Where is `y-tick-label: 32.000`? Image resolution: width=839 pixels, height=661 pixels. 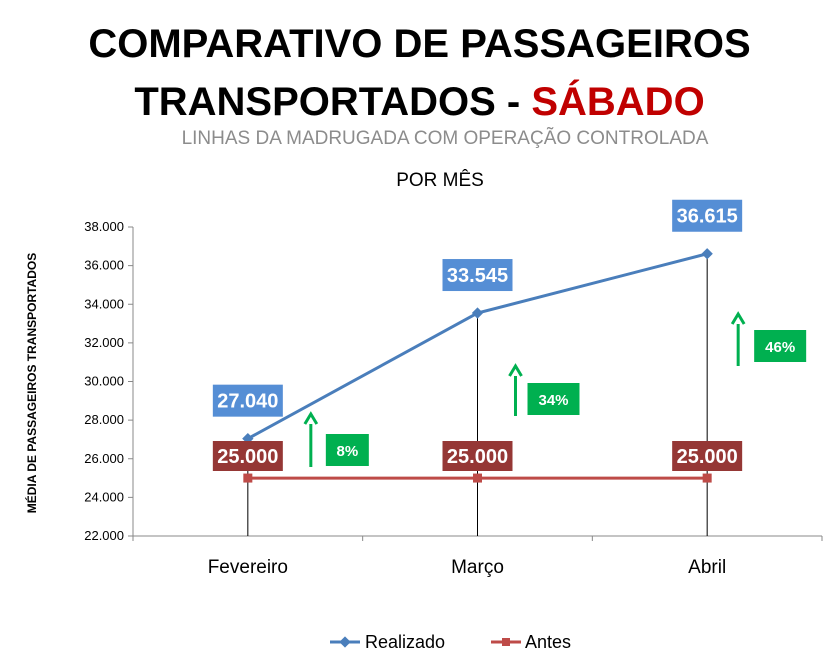
y-tick-label: 32.000 is located at coordinates (104, 342).